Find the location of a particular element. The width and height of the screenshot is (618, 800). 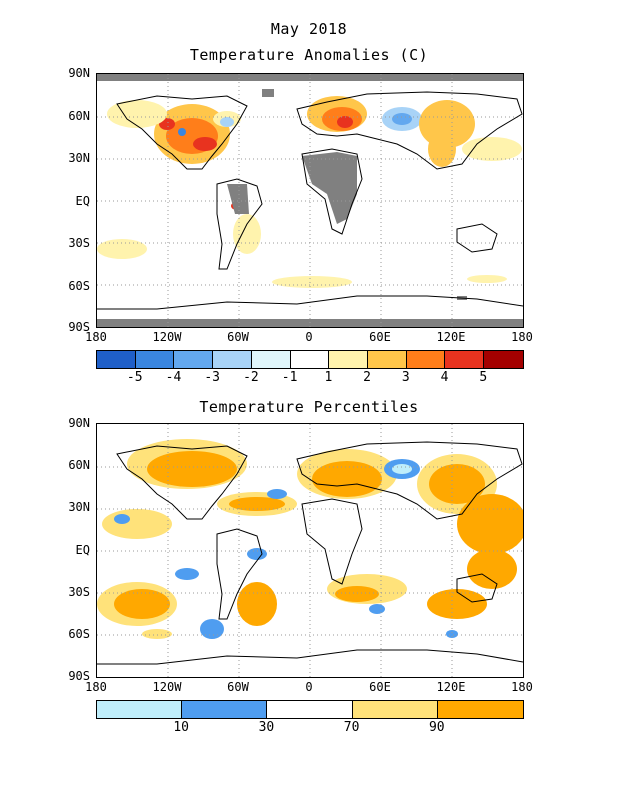

map-title-anomalies: Temperature Anomalies (C) is located at coordinates (309, 55).